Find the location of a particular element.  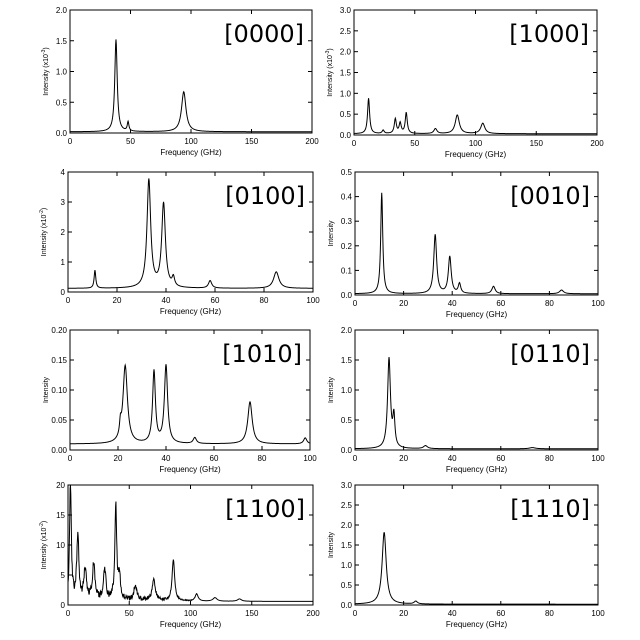

x-tick-label: 200 is located at coordinates (597, 143).